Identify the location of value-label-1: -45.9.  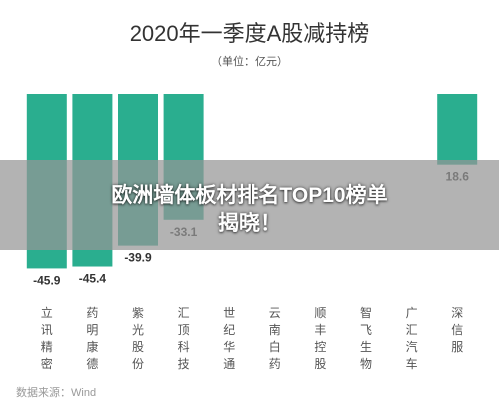
(47, 280).